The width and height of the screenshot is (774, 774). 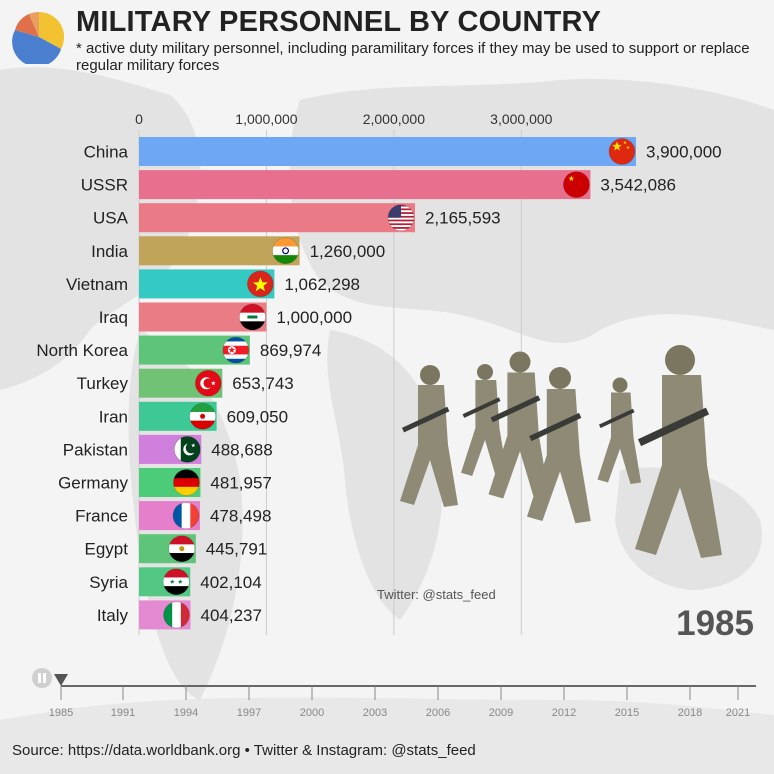 I want to click on soldiers-illustration, so click(x=561, y=451).